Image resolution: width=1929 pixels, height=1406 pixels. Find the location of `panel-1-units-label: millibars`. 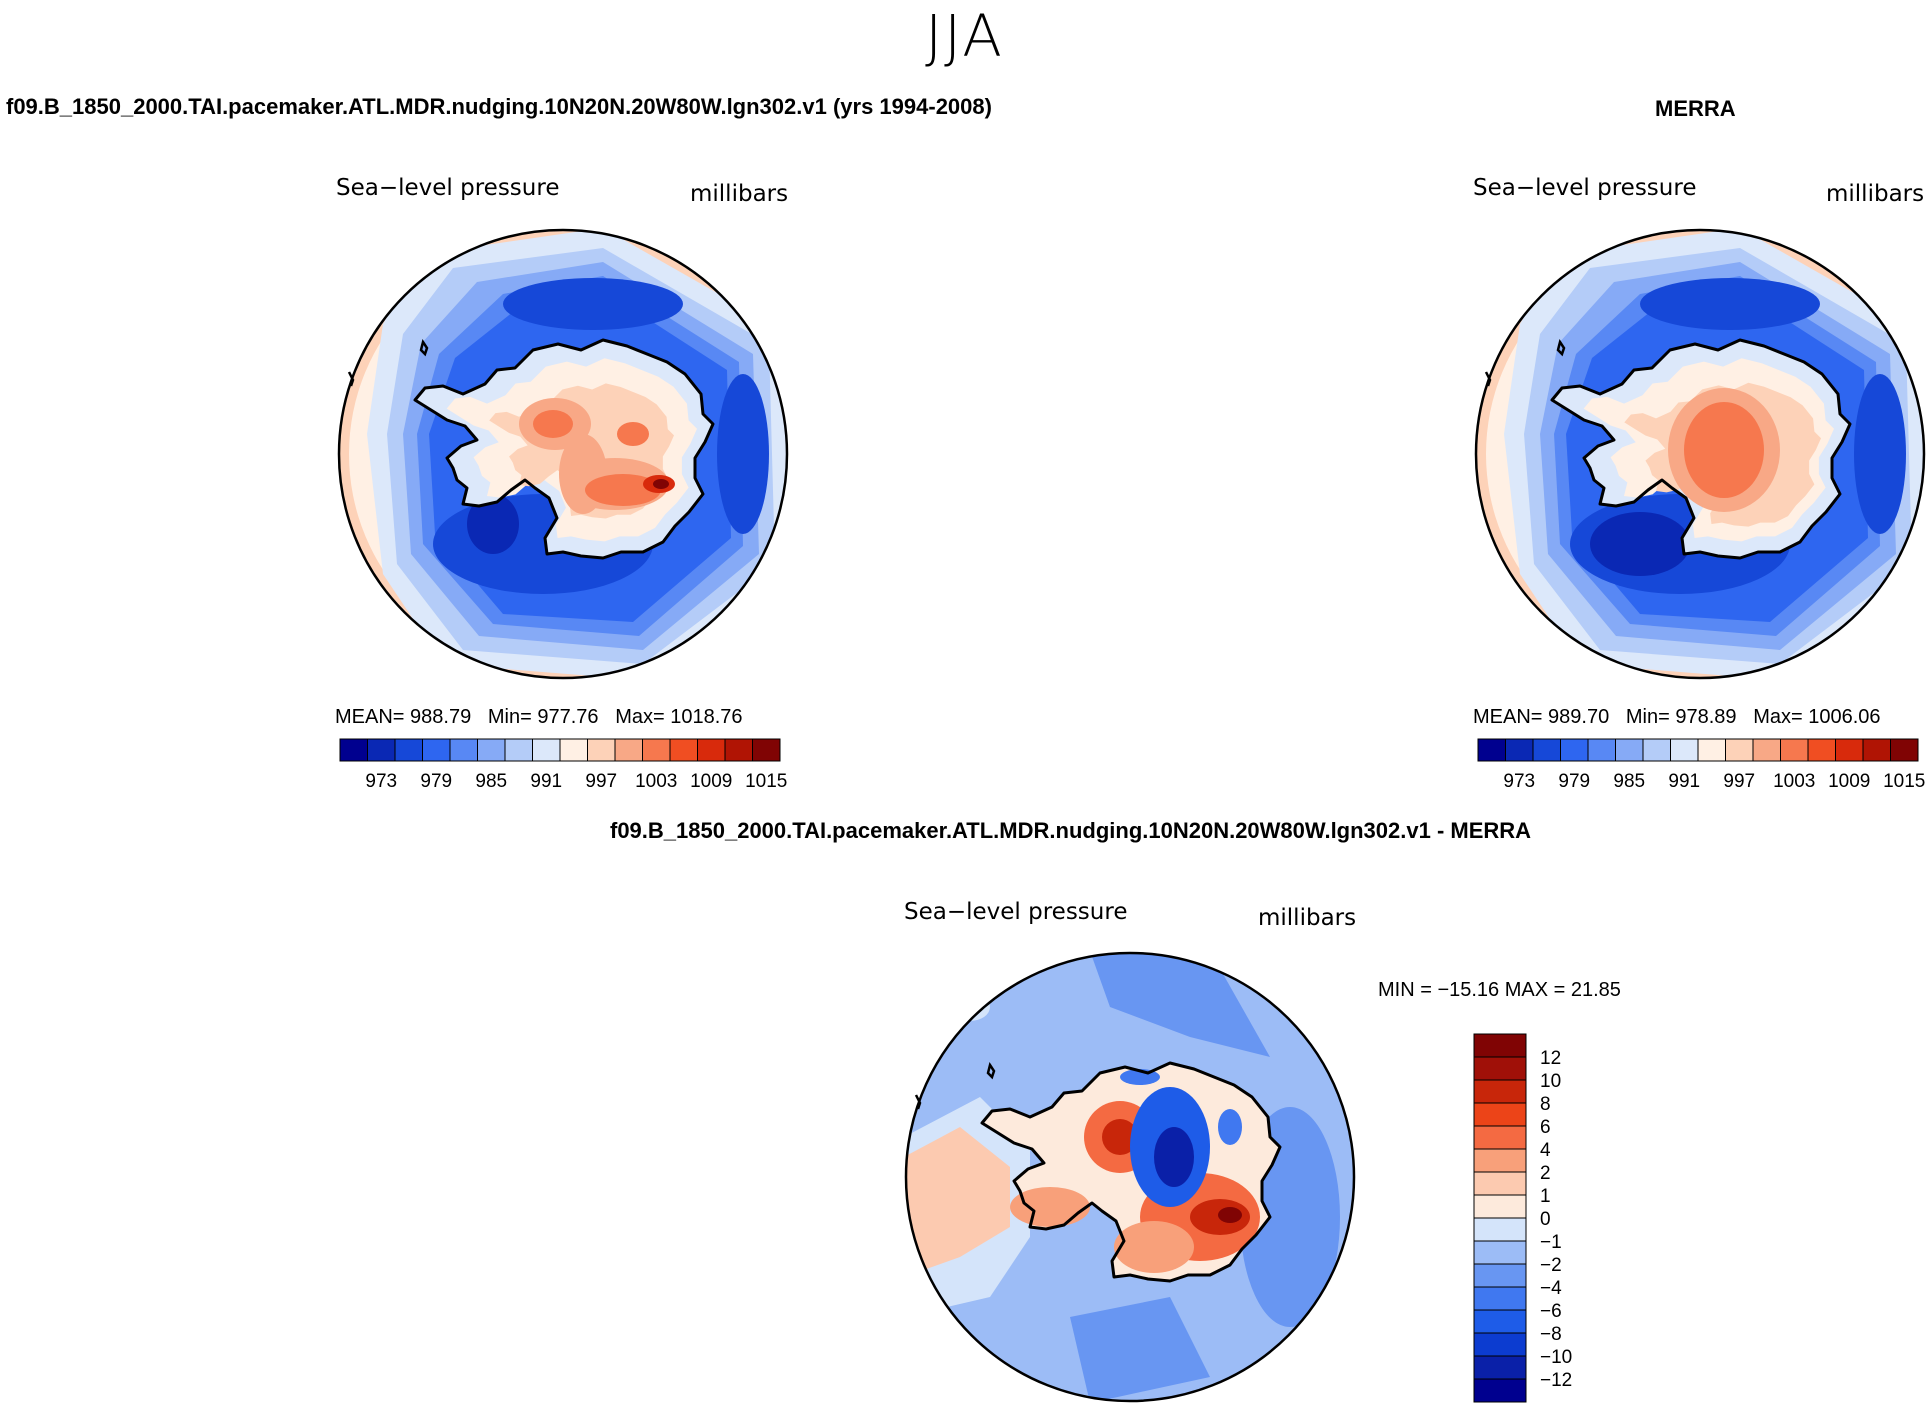

panel-1-units-label: millibars is located at coordinates (739, 194).